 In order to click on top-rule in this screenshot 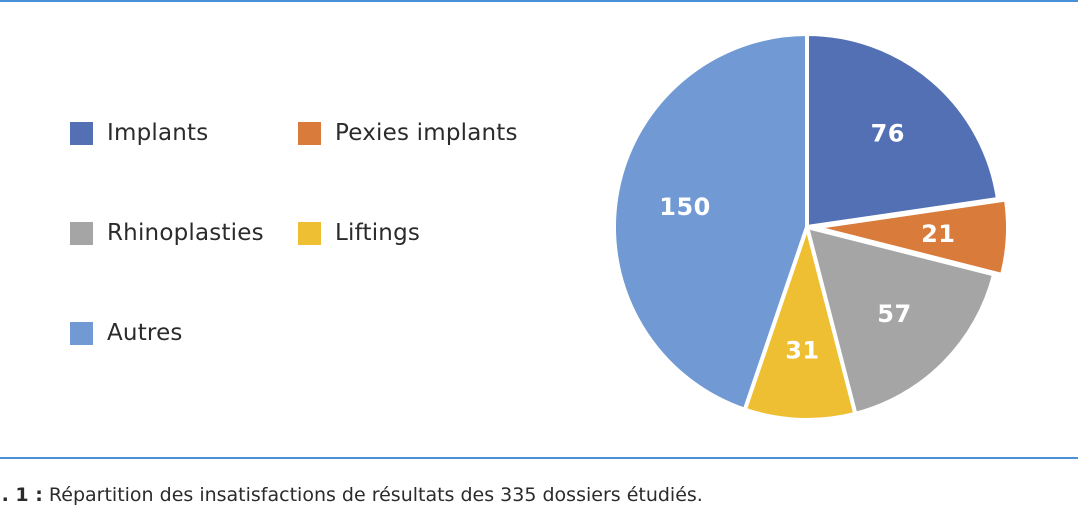, I will do `click(539, 1)`.